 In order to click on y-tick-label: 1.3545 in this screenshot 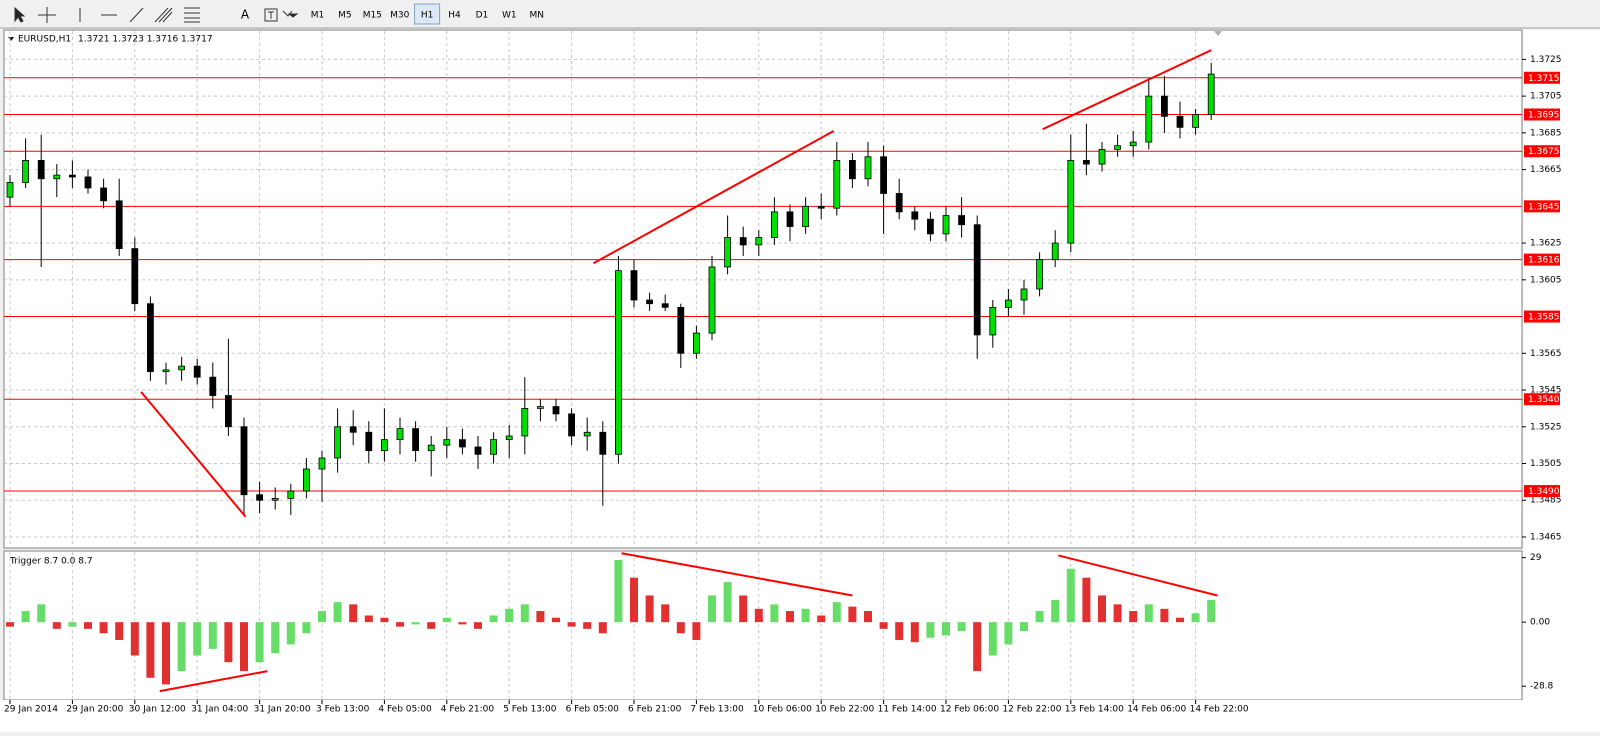, I will do `click(1546, 391)`.